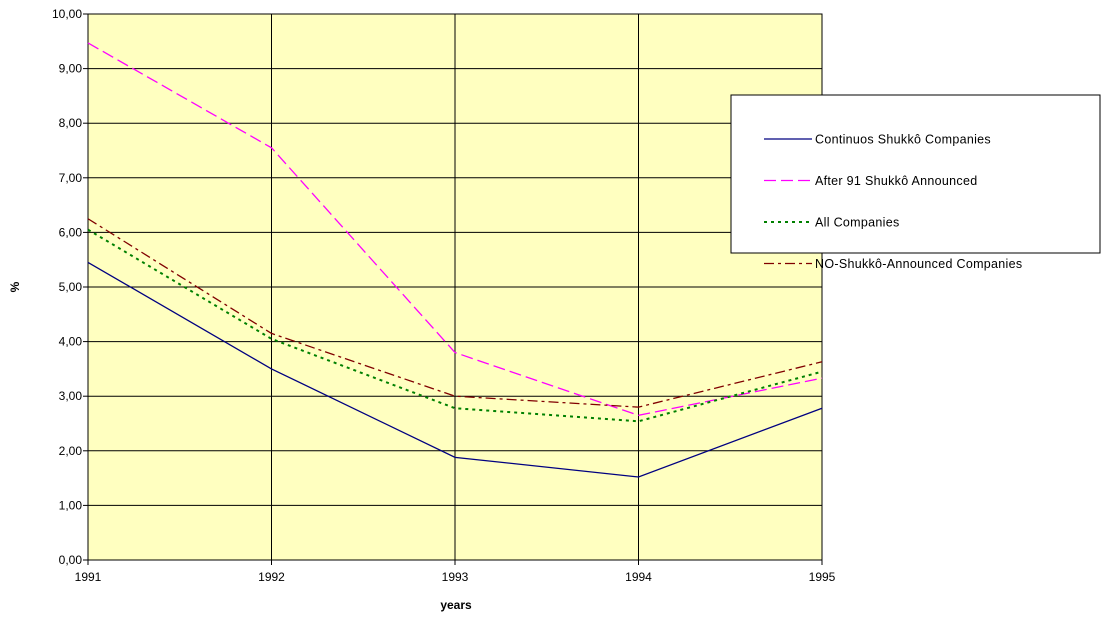  Describe the element at coordinates (67, 14) in the screenshot. I see `y-tick-label: 10,00` at that location.